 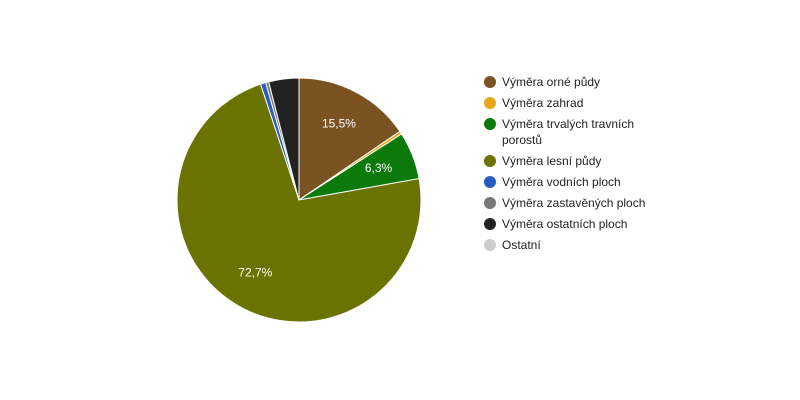 I want to click on slice-label: 72,7%, so click(x=255, y=273).